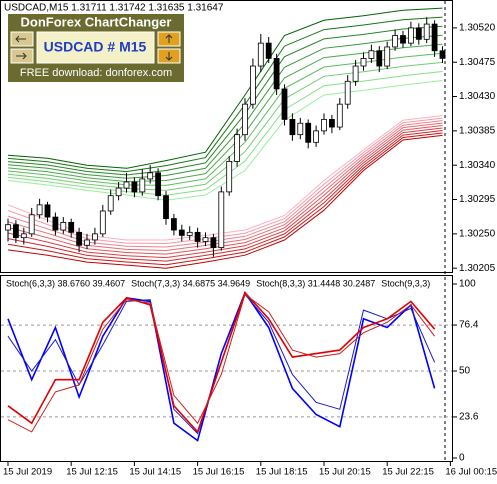  What do you see at coordinates (477, 268) in the screenshot?
I see `y-tick-label: 1.30205` at bounding box center [477, 268].